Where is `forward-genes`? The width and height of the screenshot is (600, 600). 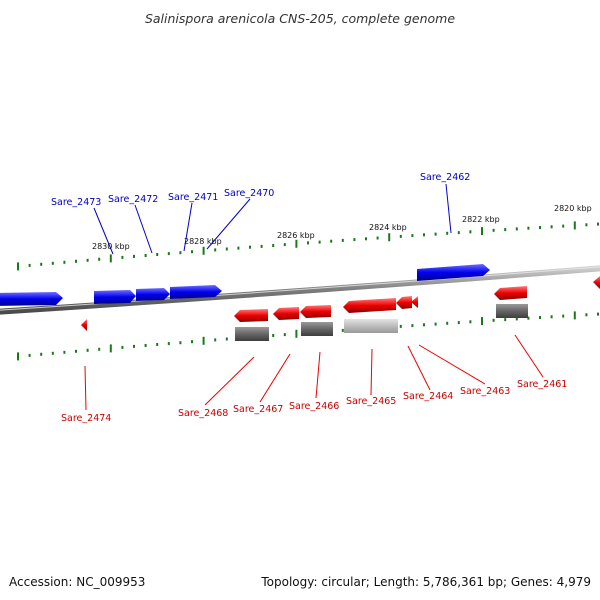 forward-genes is located at coordinates (245, 285).